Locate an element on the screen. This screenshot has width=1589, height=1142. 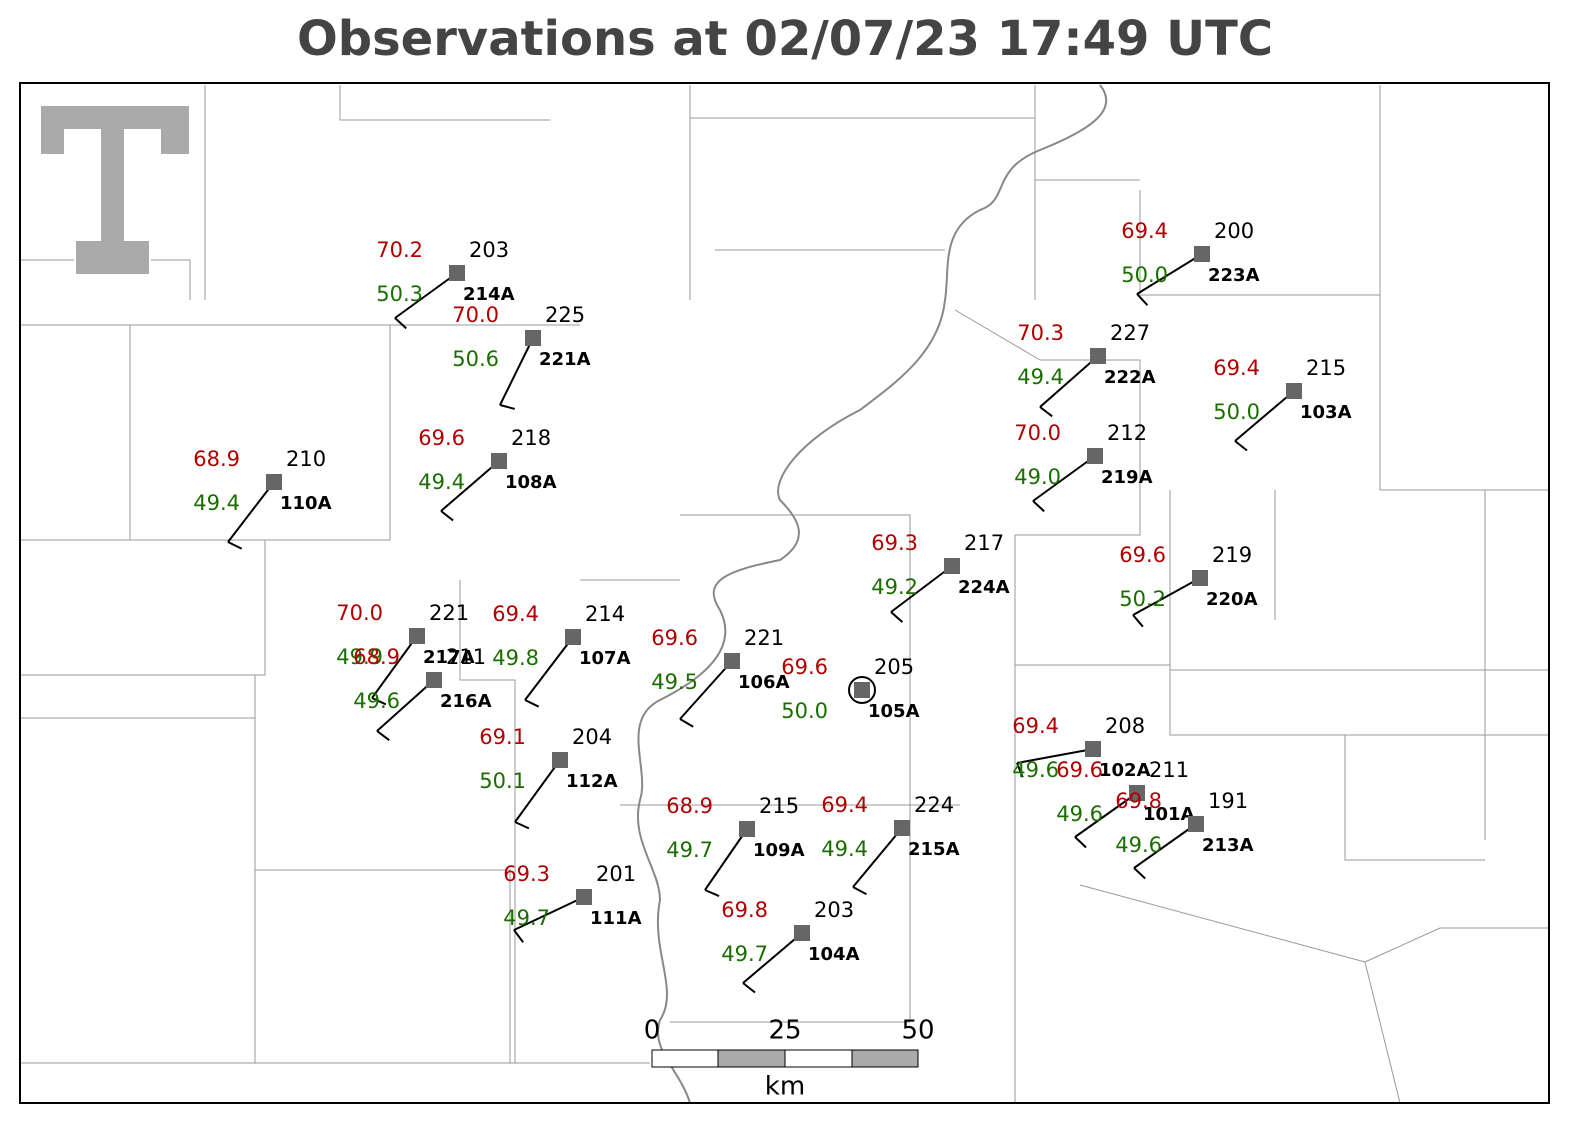
station-id: 217A is located at coordinates (449, 657).